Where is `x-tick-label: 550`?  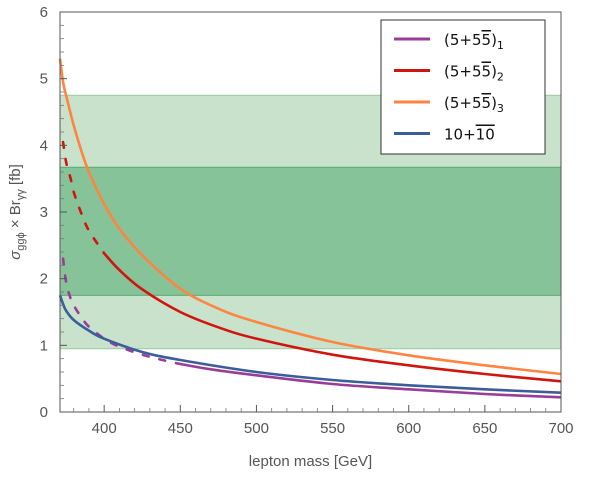
x-tick-label: 550 is located at coordinates (332, 428).